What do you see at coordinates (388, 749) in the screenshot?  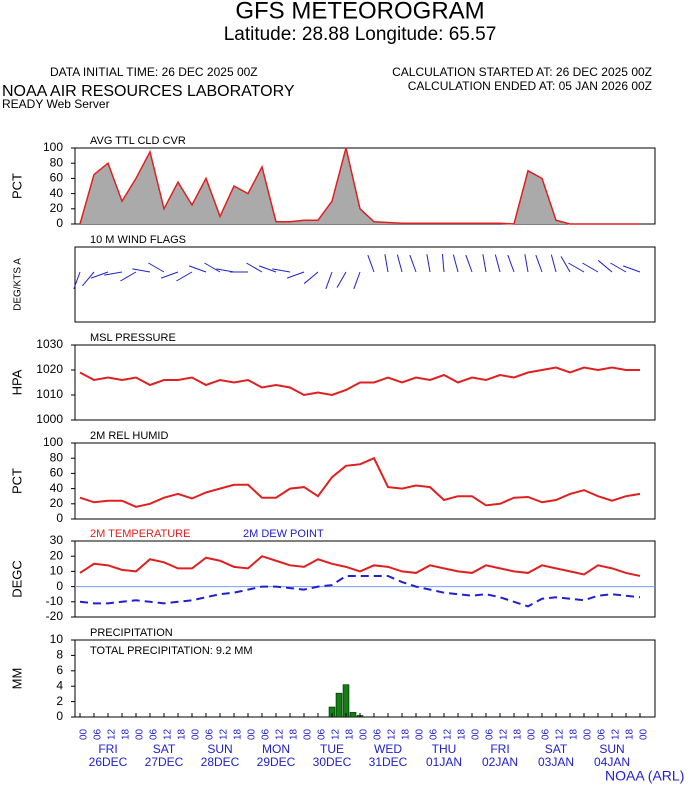 I see `day-label: WED` at bounding box center [388, 749].